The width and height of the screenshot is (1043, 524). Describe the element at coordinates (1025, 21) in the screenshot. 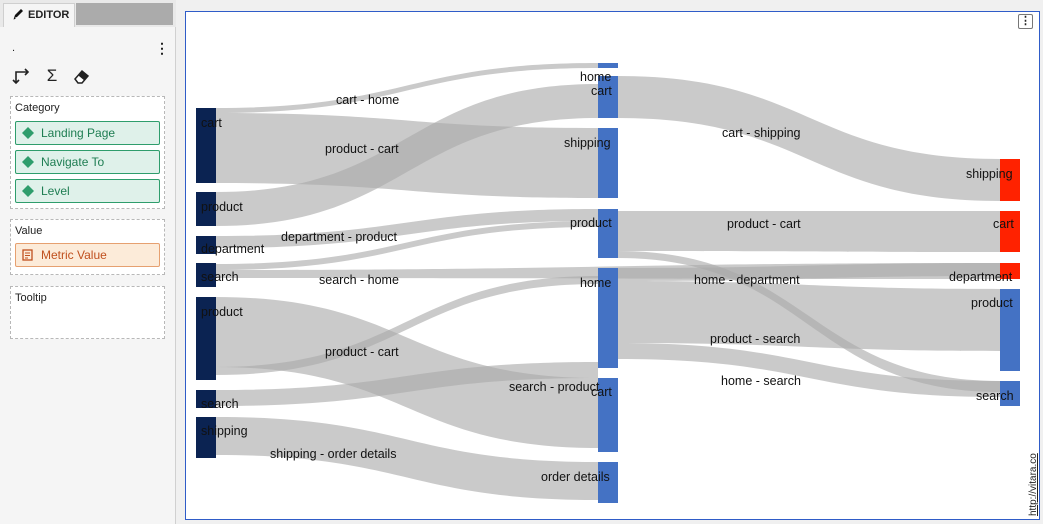

I see `chart-menu-icon: ⋮` at that location.